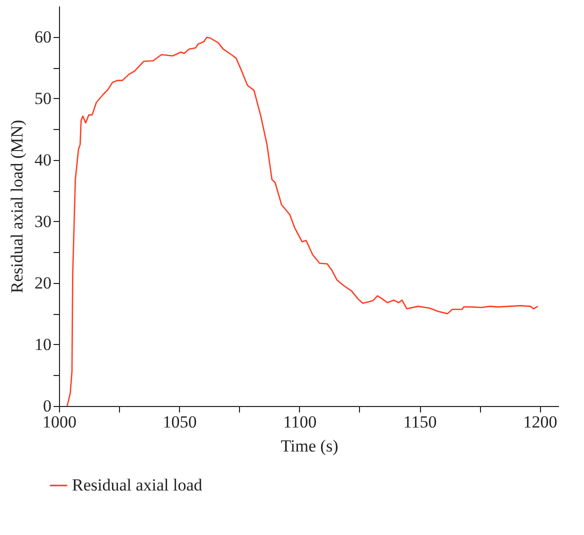  I want to click on x-tick-label: 1200, so click(540, 422).